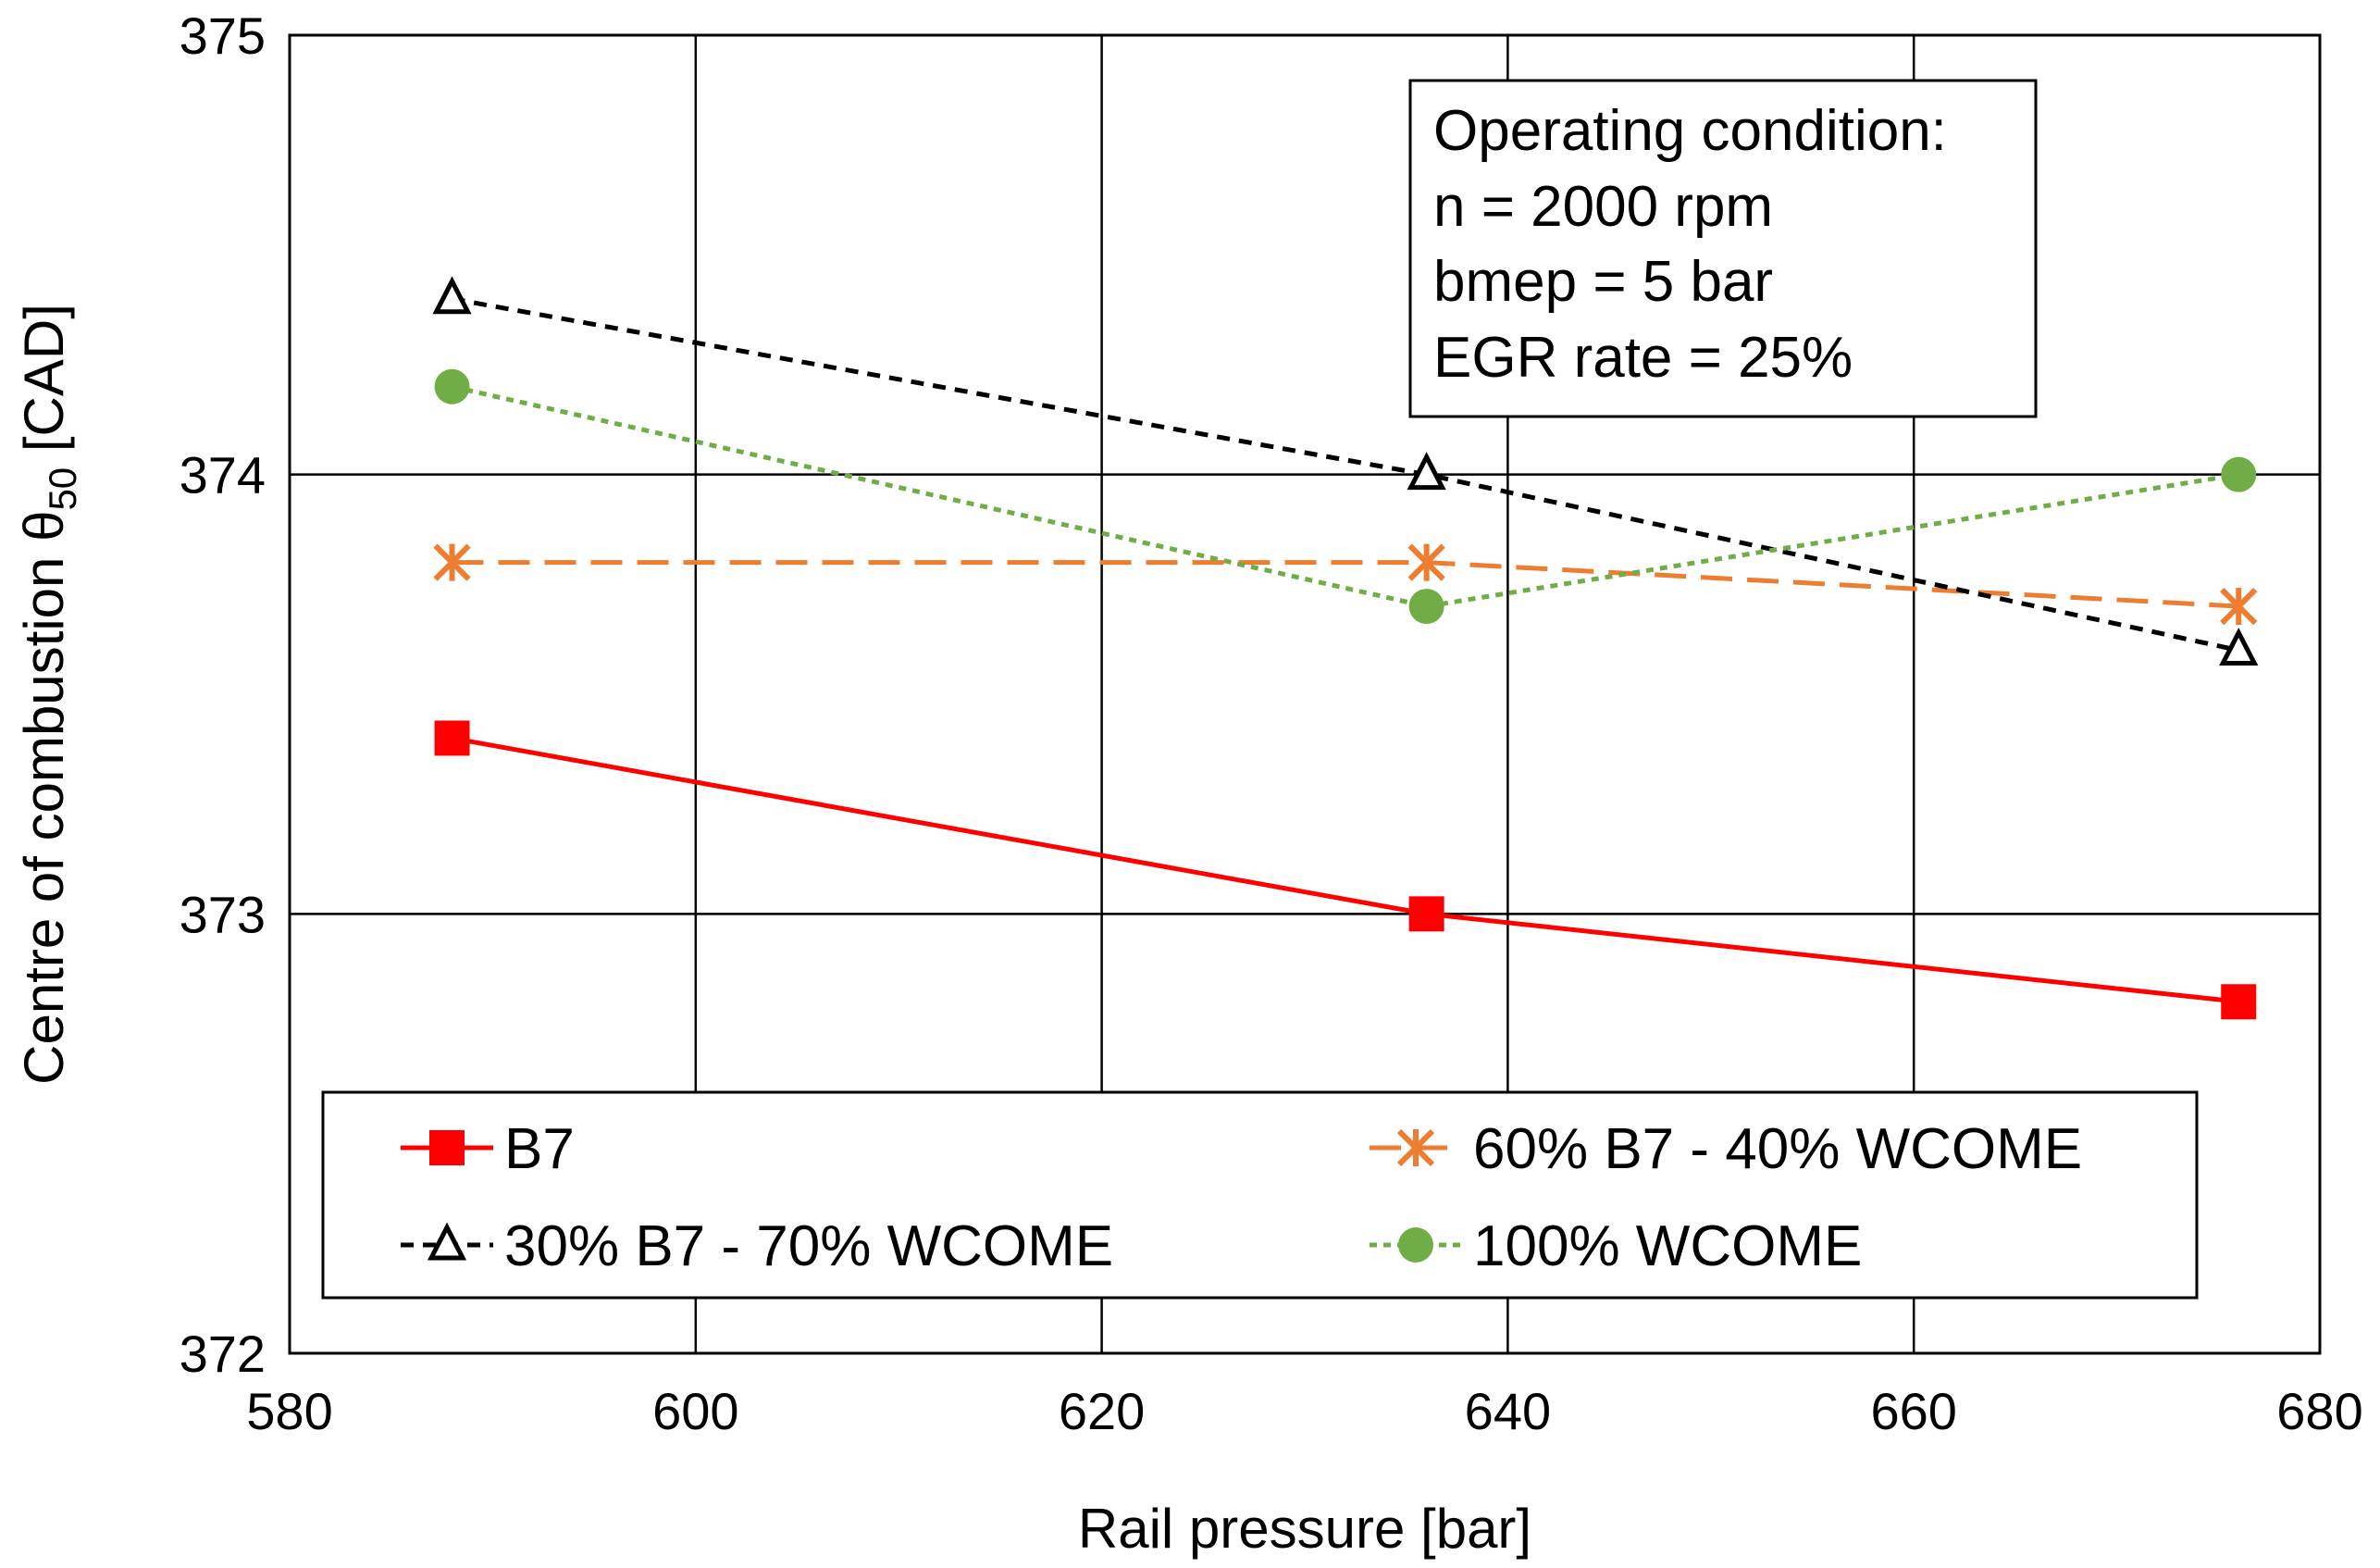 The image size is (2380, 1568). I want to click on legend-frame, so click(1260, 1195).